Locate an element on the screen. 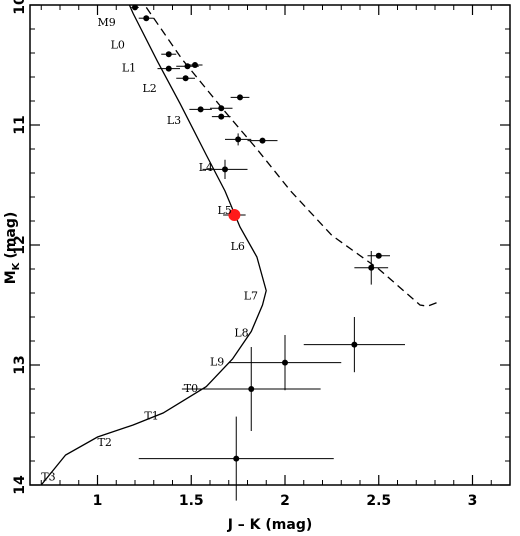 This screenshot has height=536, width=520. spectral-type-label: L0 is located at coordinates (118, 45).